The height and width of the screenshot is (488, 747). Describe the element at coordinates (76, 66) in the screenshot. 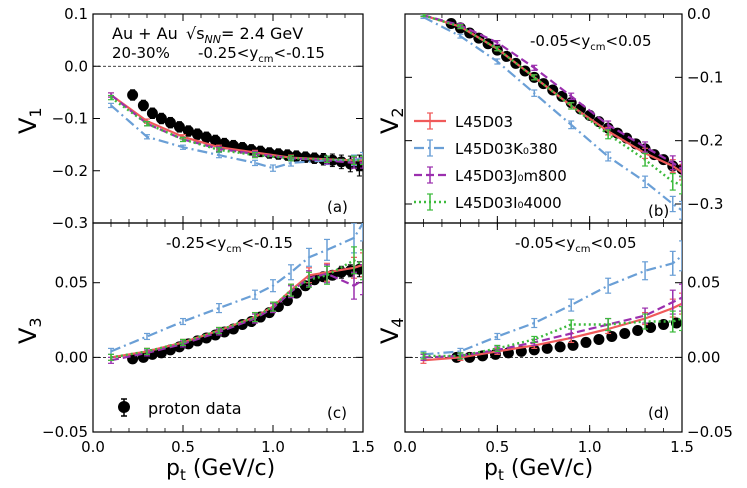

I see `ytick-label-a: 0.0` at that location.